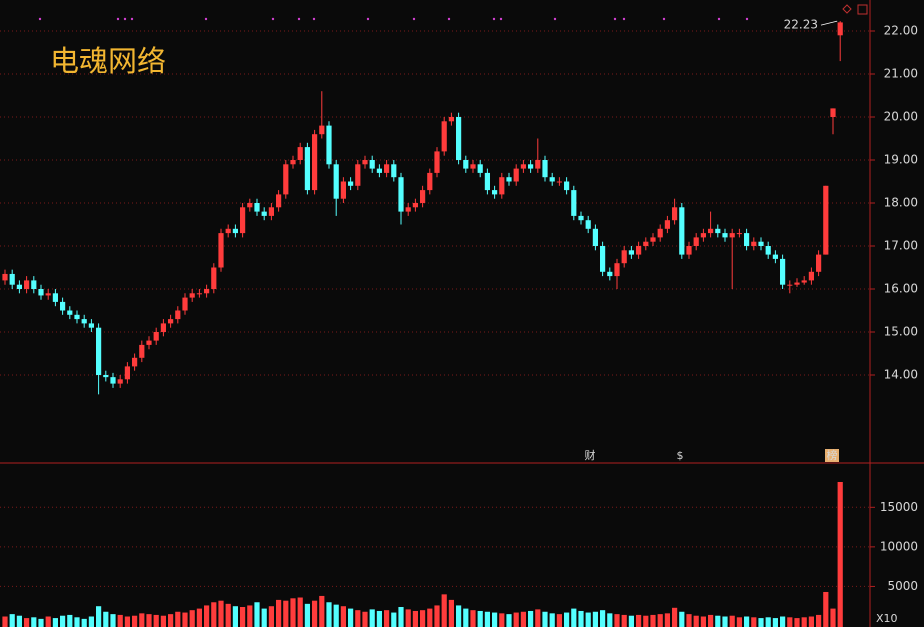 The width and height of the screenshot is (924, 627). I want to click on chart-title: 电魂网络, so click(108, 61).